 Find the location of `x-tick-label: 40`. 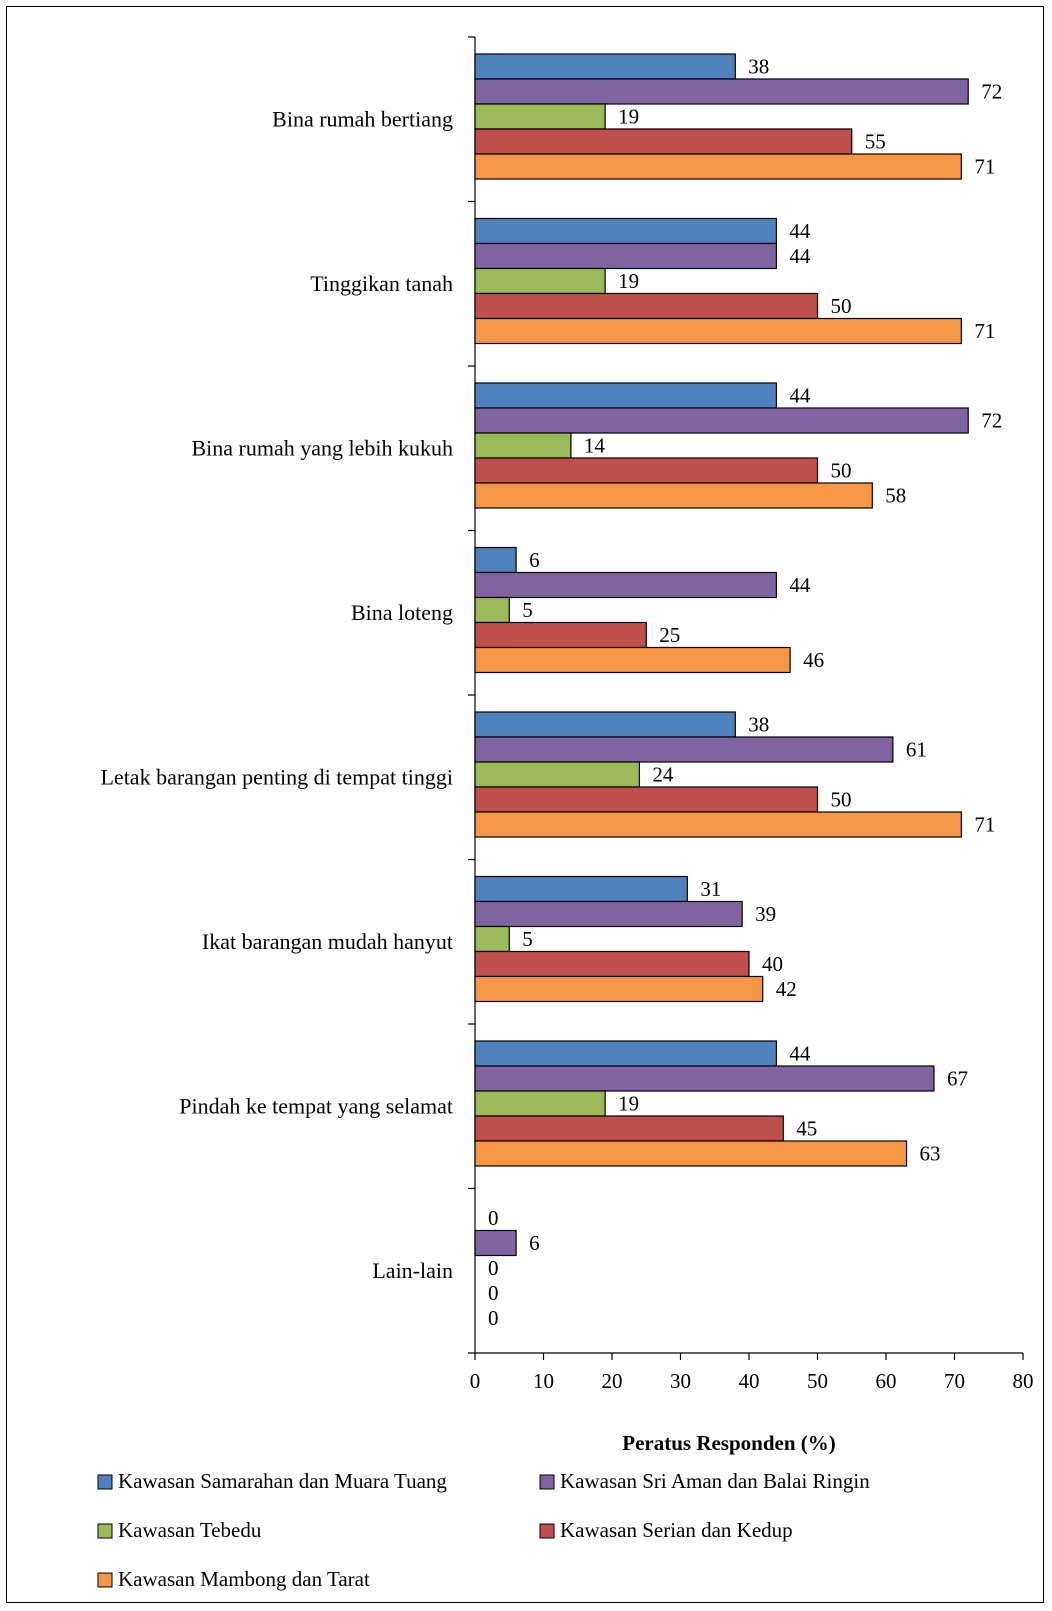

x-tick-label: 40 is located at coordinates (749, 1381).